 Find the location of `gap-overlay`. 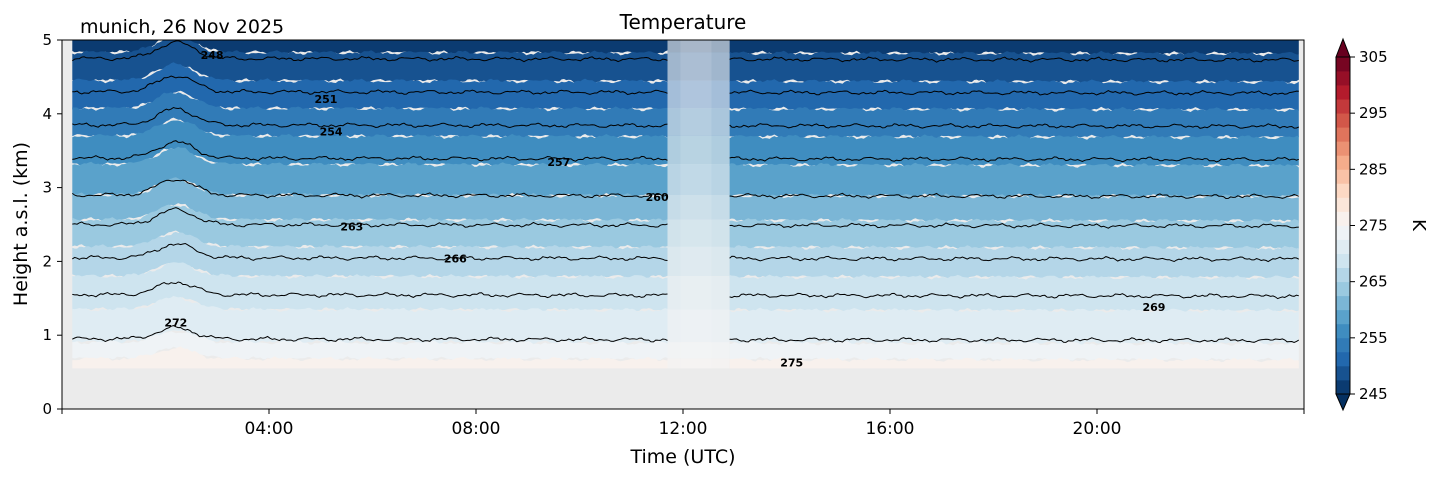

gap-overlay is located at coordinates (698, 204).